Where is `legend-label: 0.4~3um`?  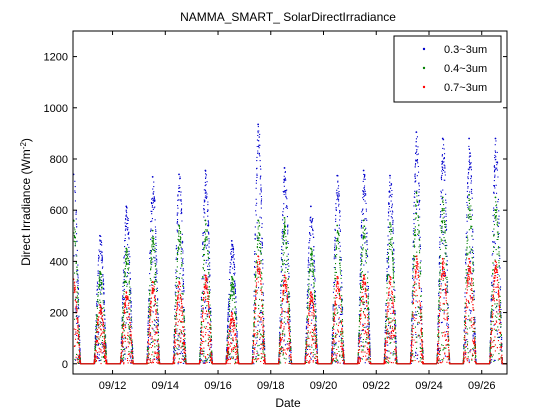
legend-label: 0.4~3um is located at coordinates (465, 69).